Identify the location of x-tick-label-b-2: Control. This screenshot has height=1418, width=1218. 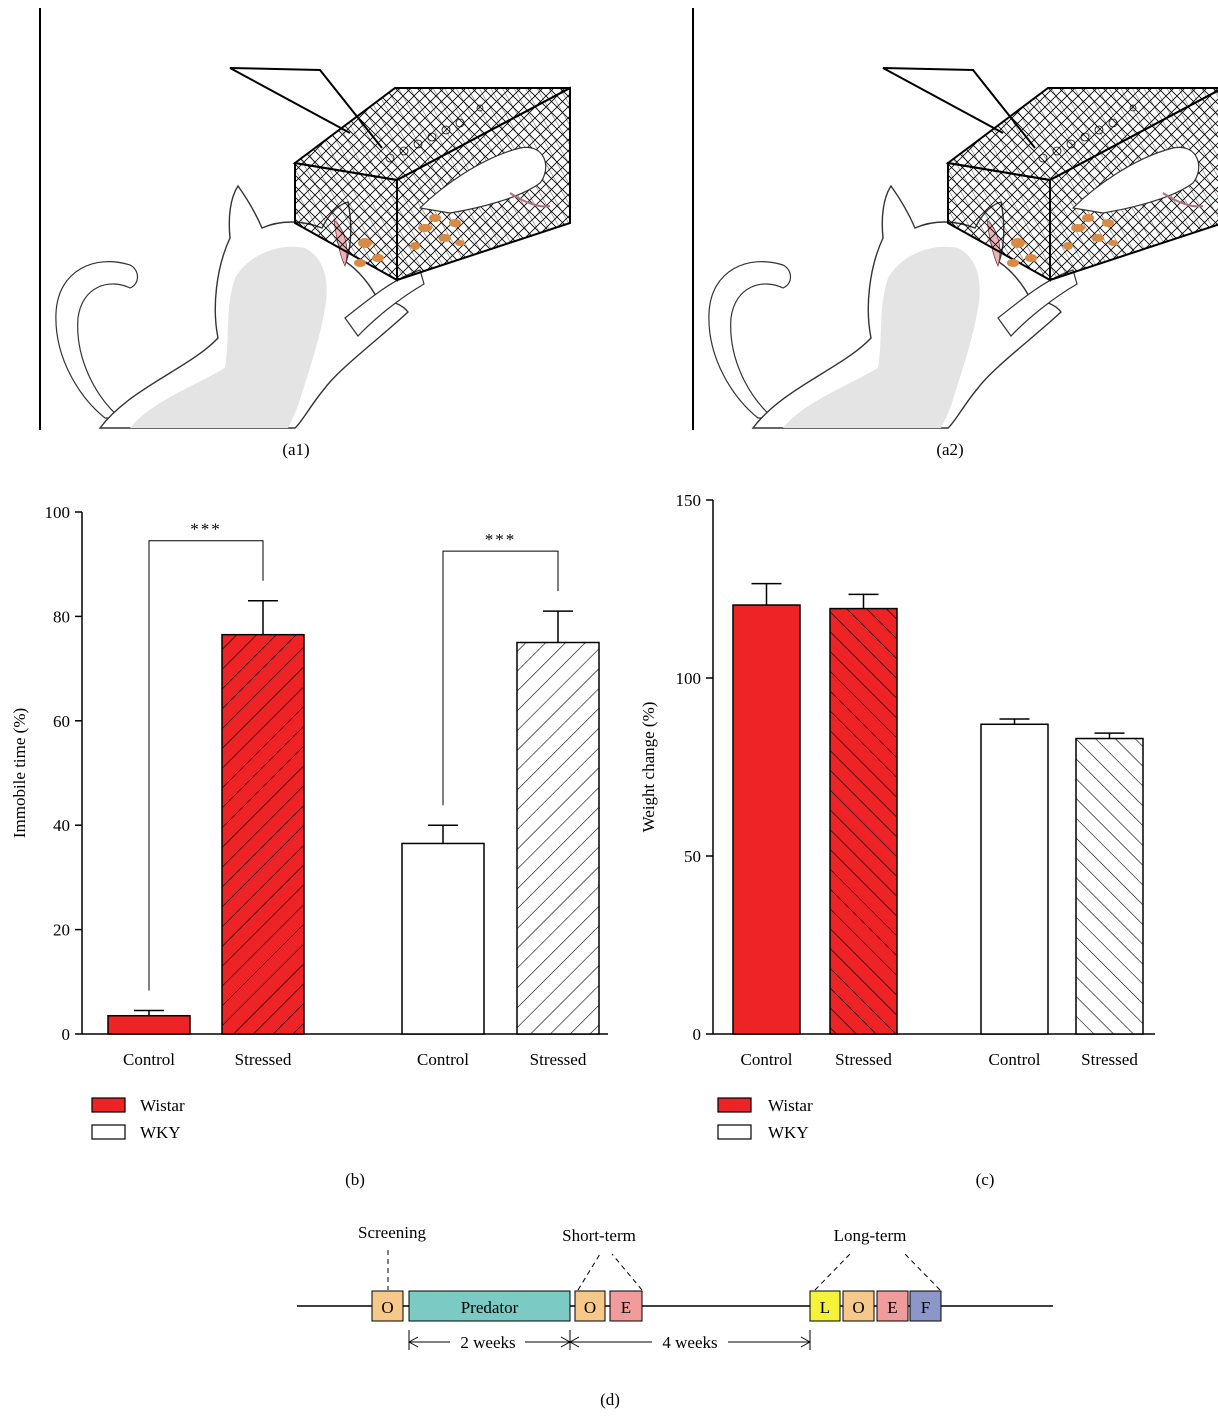
(443, 1059).